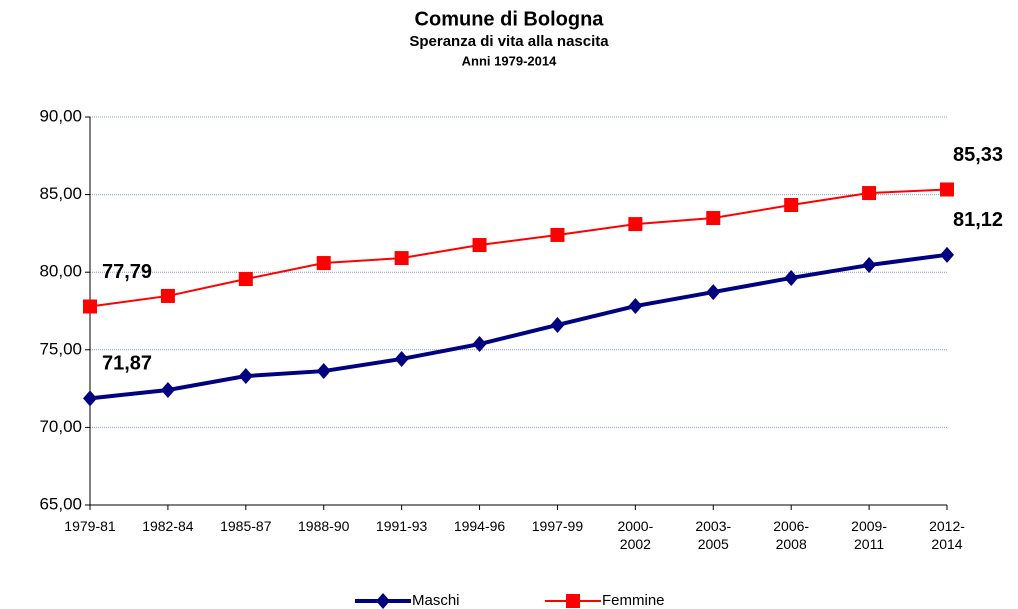 This screenshot has width=1018, height=609. Describe the element at coordinates (90, 526) in the screenshot. I see `x-tick-label: 1979-81` at that location.